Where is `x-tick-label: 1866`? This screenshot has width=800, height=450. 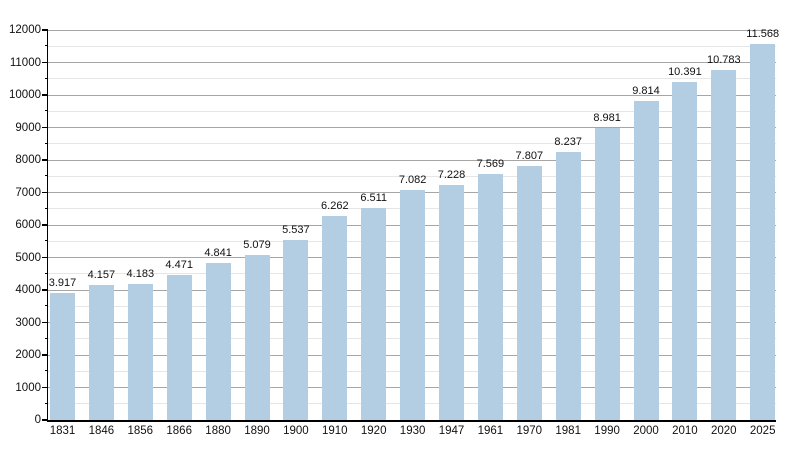 x-tick-label: 1866 is located at coordinates (179, 431).